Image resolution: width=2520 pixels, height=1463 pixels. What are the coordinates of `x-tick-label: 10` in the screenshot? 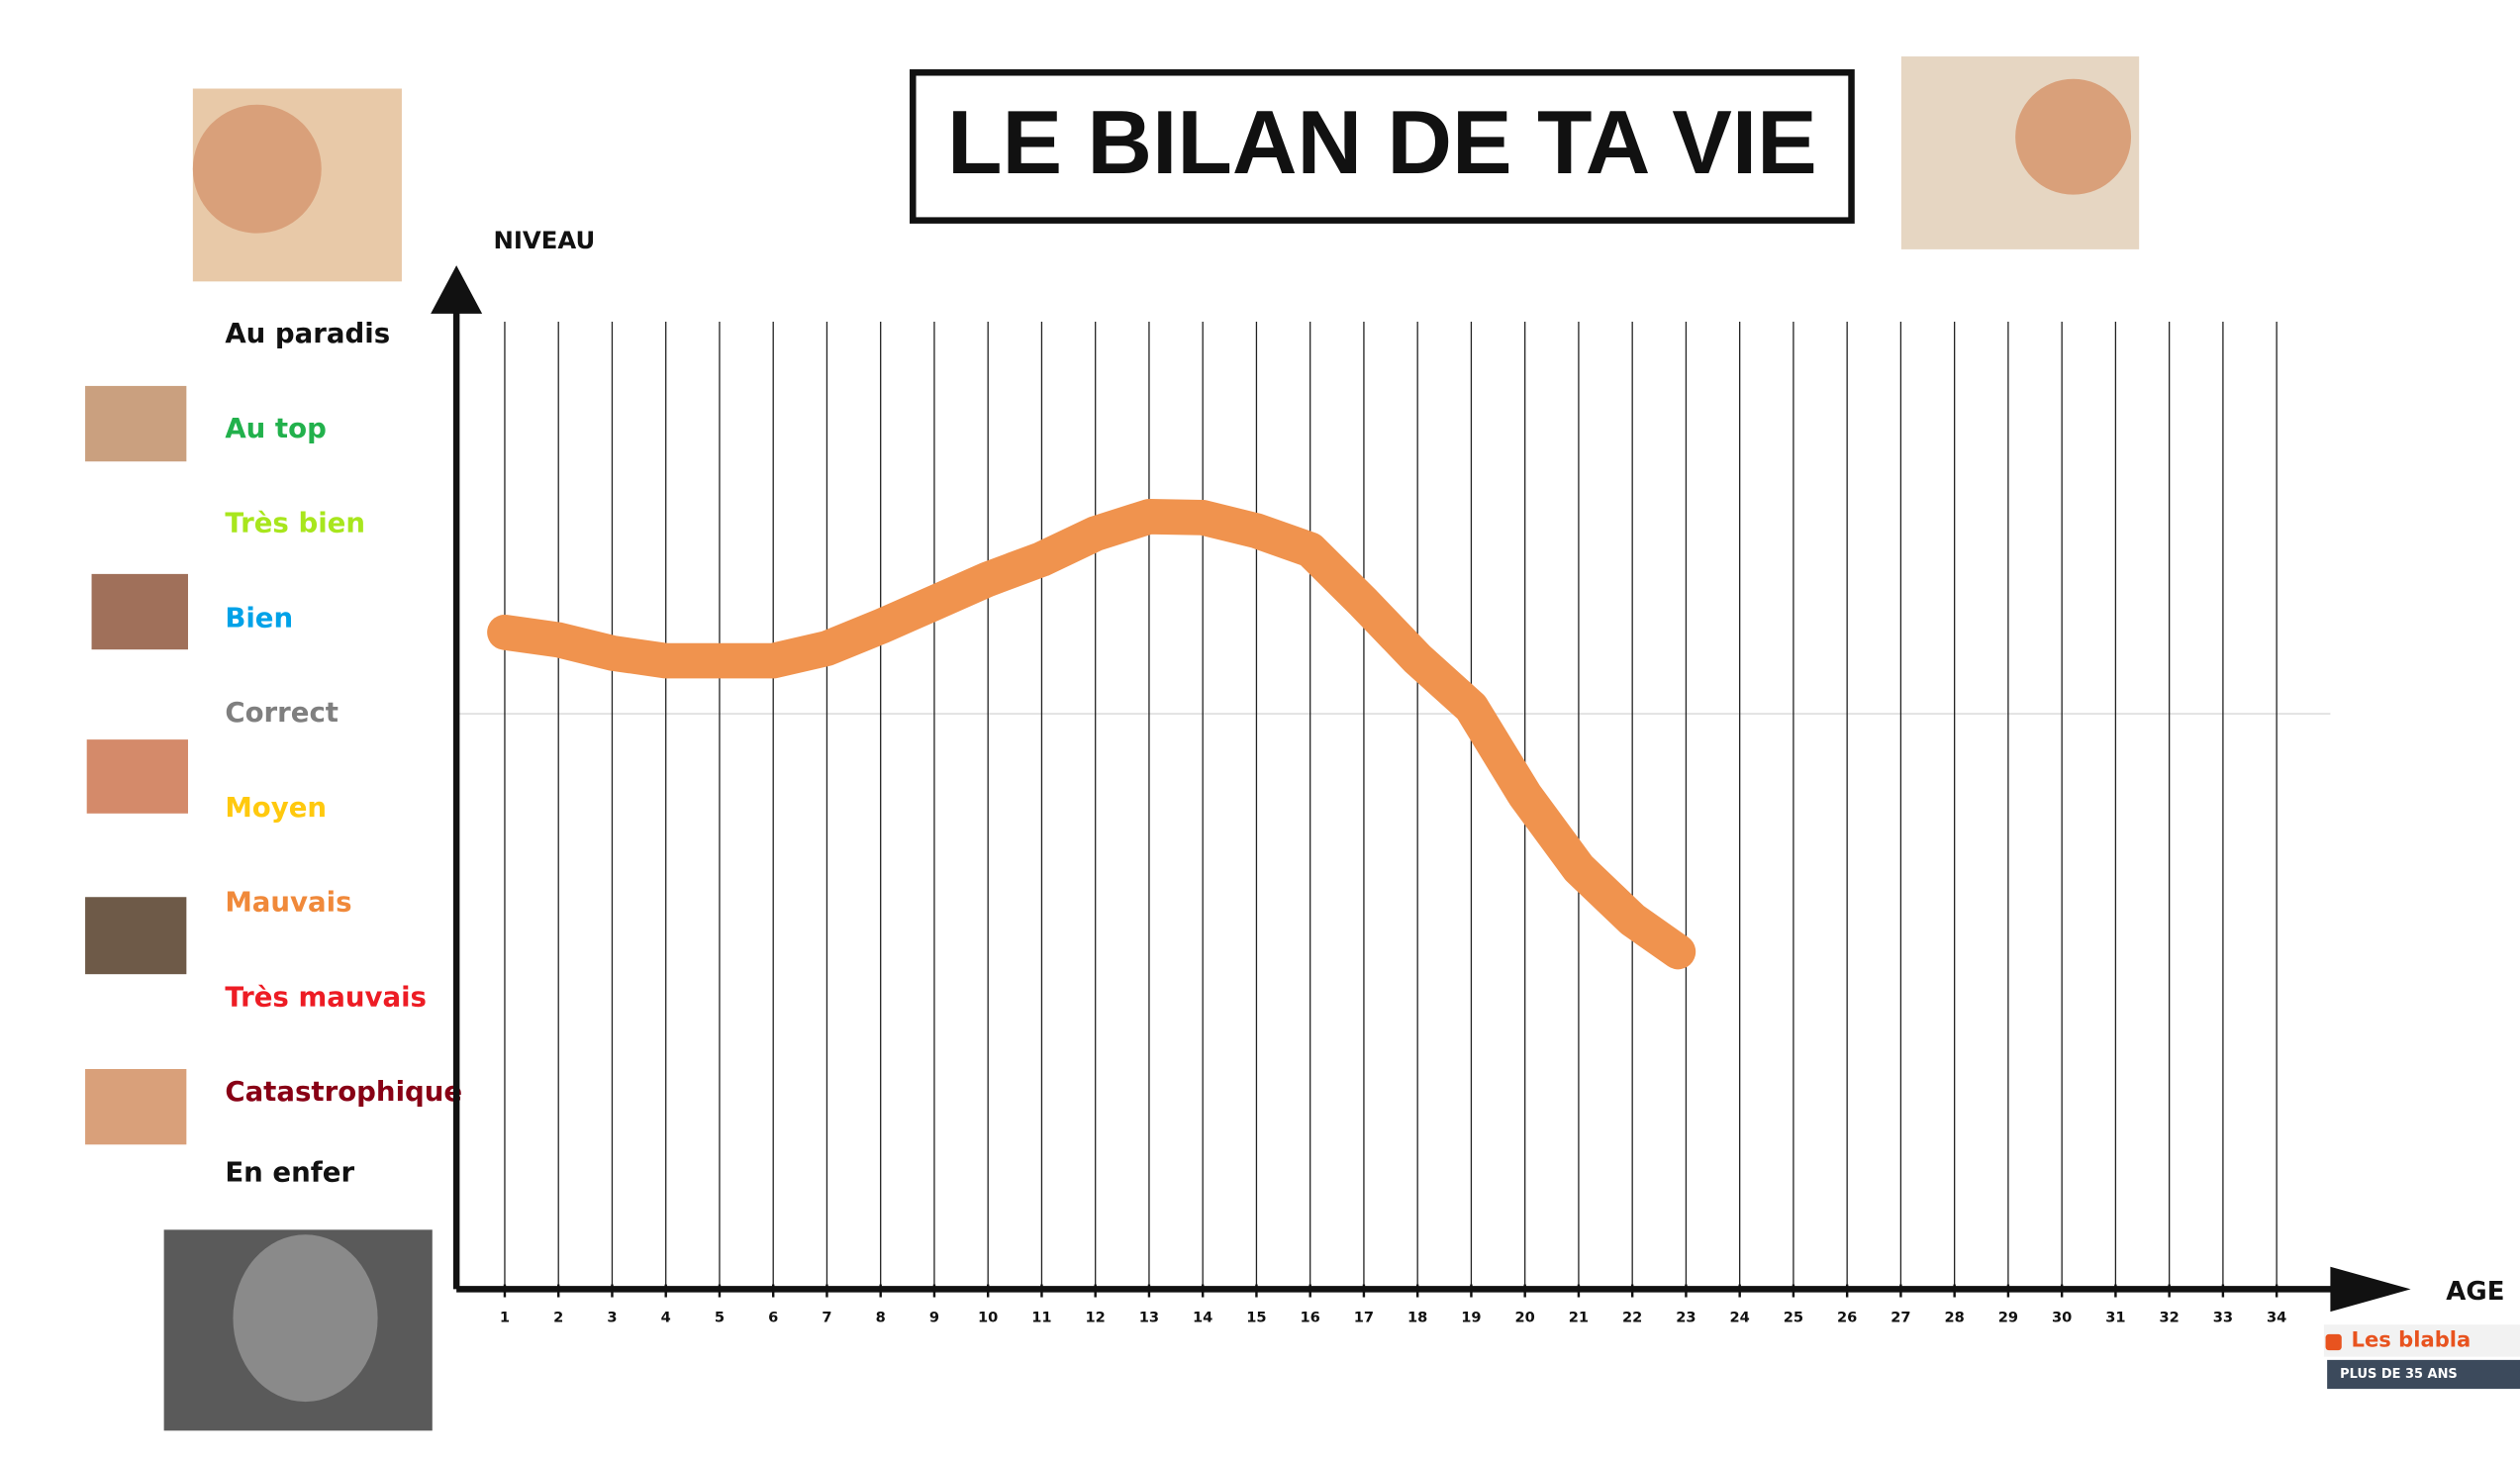 It's located at (988, 1318).